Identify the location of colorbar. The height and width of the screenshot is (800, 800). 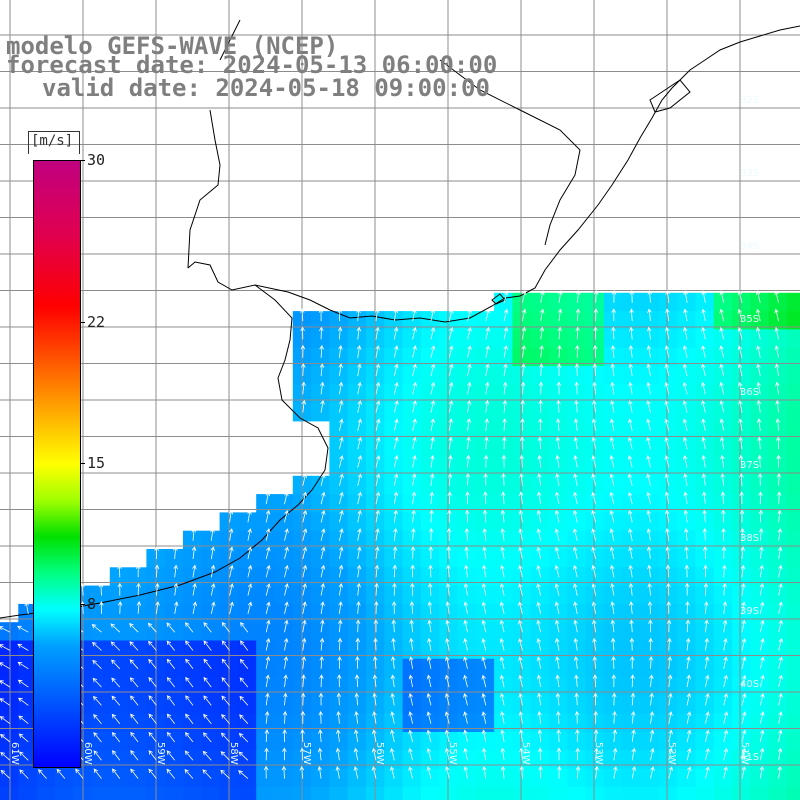
(57, 464).